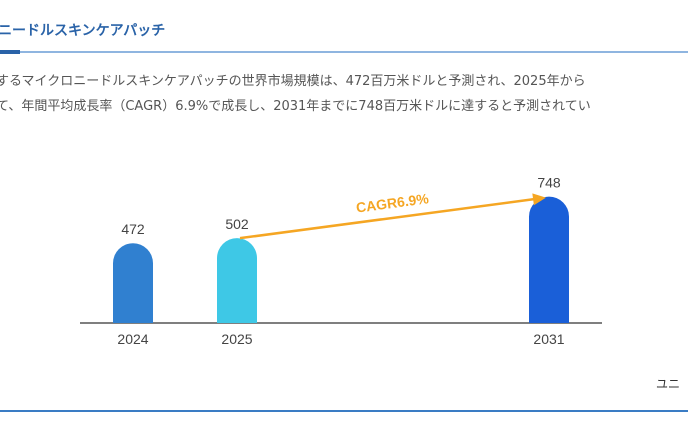 This screenshot has height=424, width=688. What do you see at coordinates (388, 218) in the screenshot?
I see `cagr-arrow-line` at bounding box center [388, 218].